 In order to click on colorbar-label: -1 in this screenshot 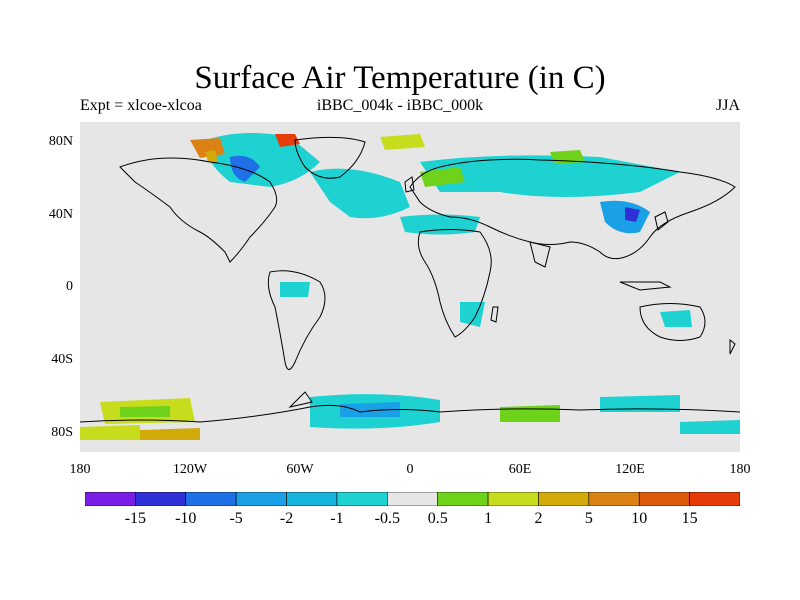, I will do `click(337, 518)`.